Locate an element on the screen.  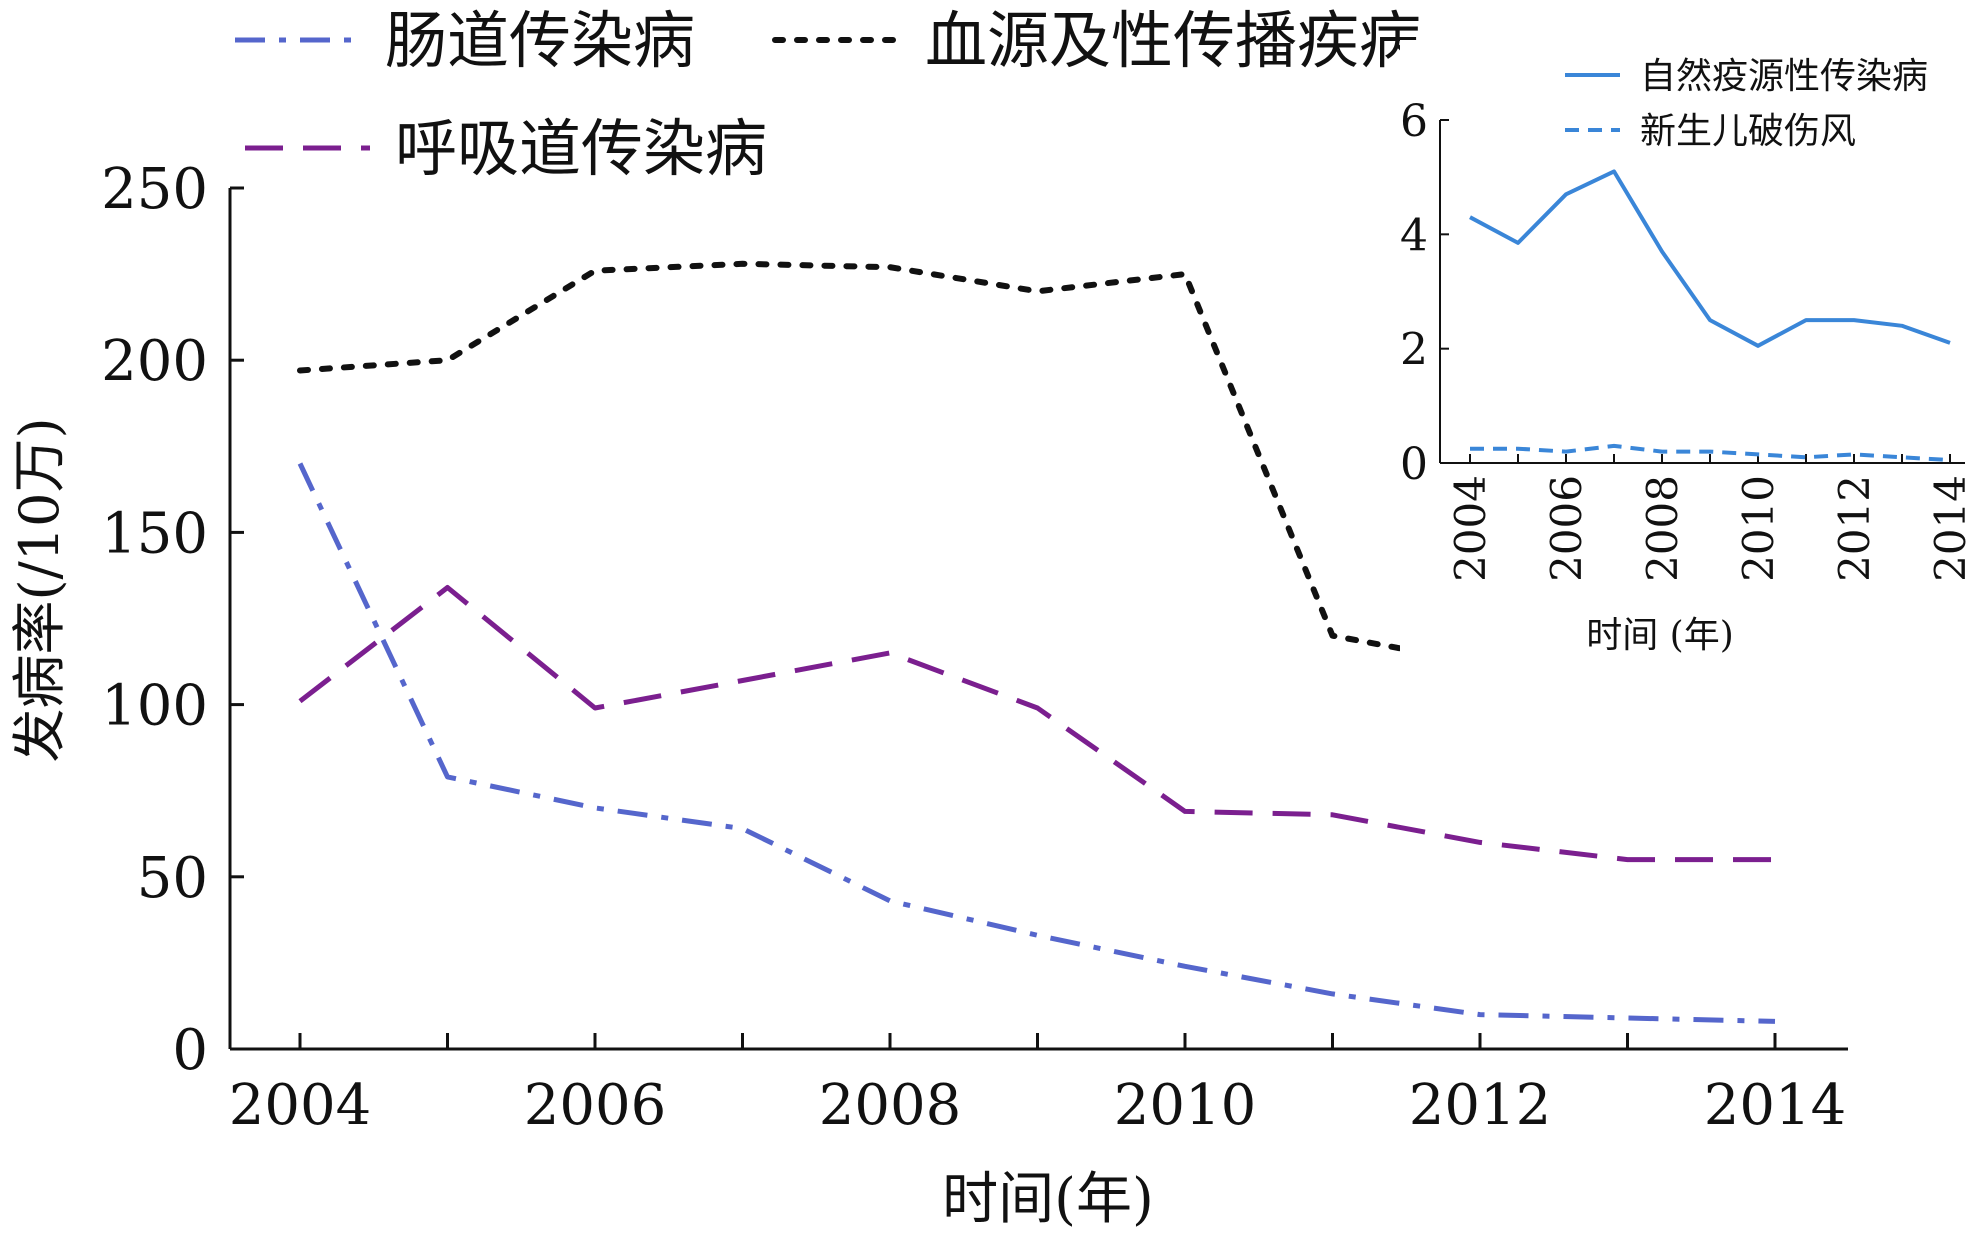
main-x-axis-label: 时间(年) is located at coordinates (1048, 1199).